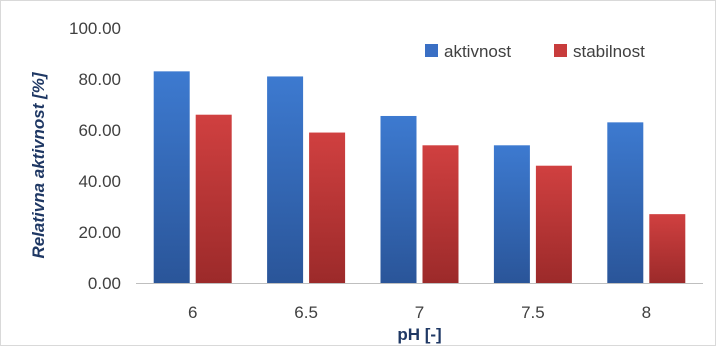 The height and width of the screenshot is (347, 717). Describe the element at coordinates (192, 312) in the screenshot. I see `x-tick-label: 6` at that location.